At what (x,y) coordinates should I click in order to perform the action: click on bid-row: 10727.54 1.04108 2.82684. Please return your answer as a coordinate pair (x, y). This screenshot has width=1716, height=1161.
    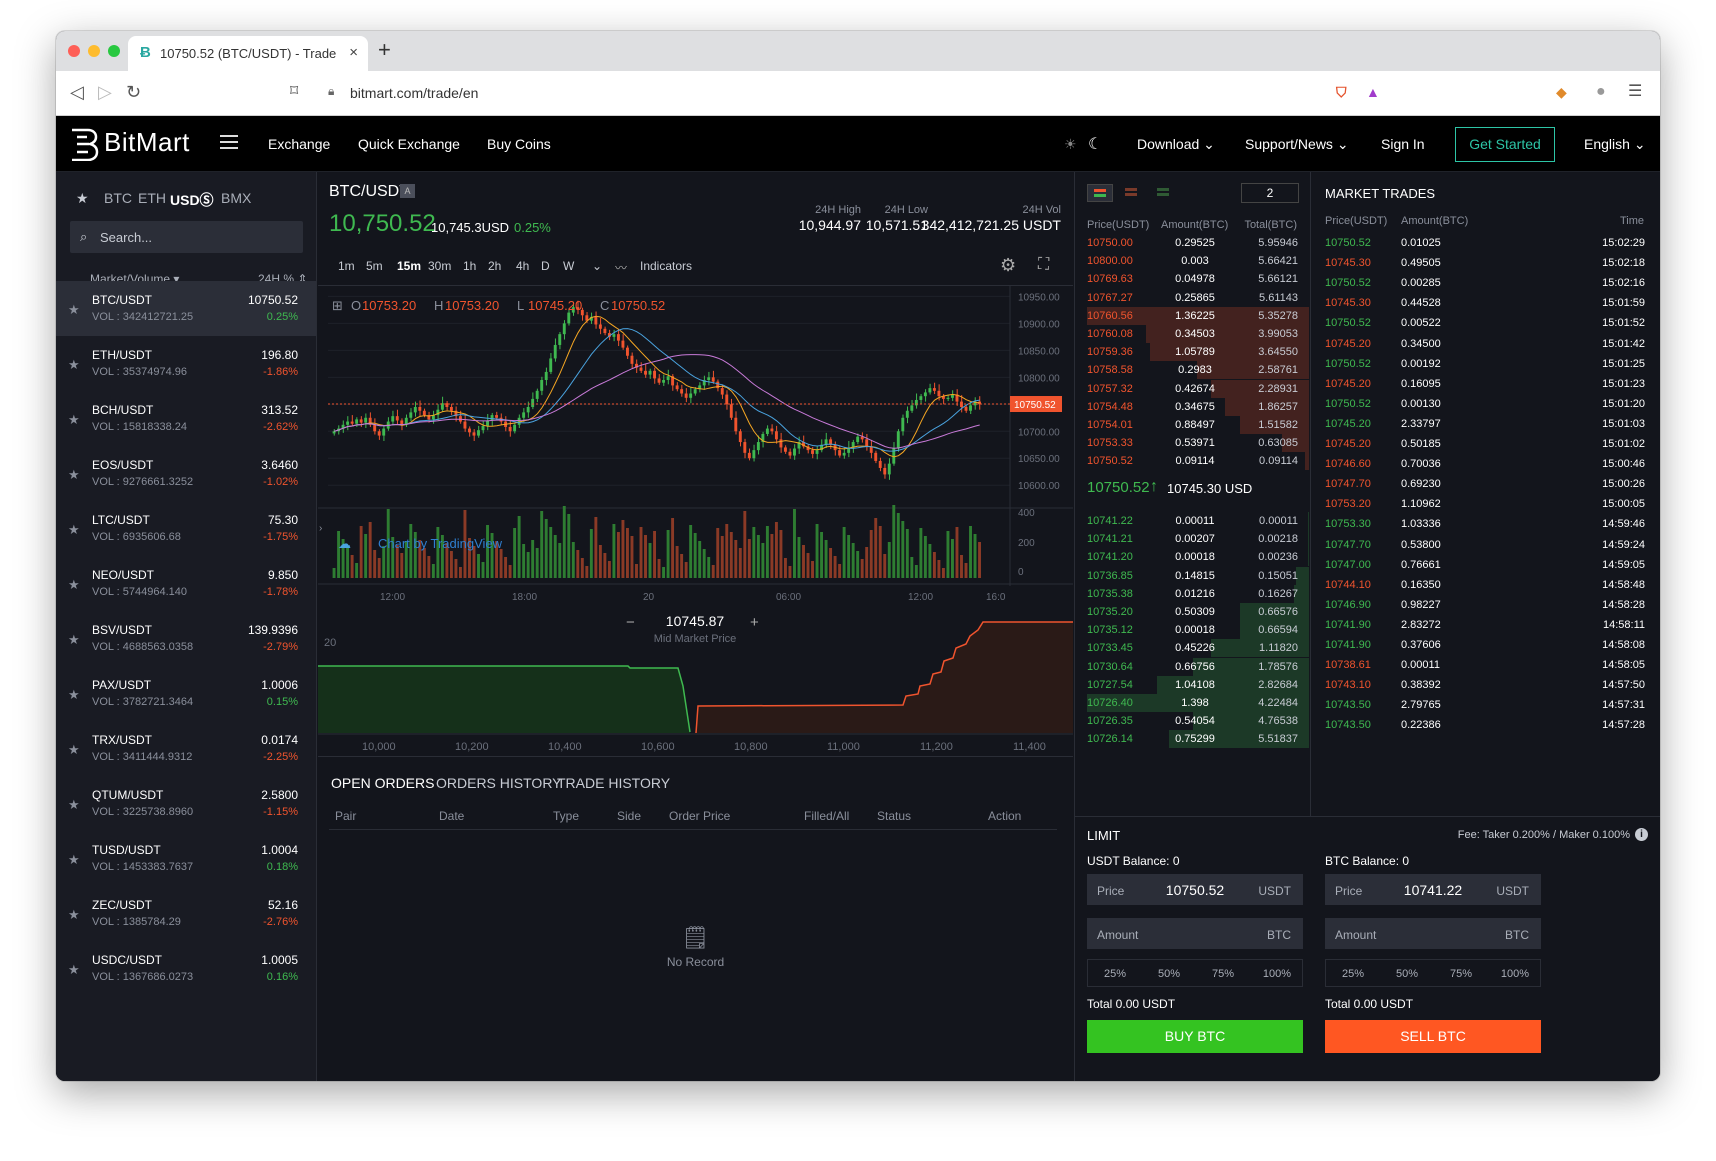
    Looking at the image, I should click on (1192, 684).